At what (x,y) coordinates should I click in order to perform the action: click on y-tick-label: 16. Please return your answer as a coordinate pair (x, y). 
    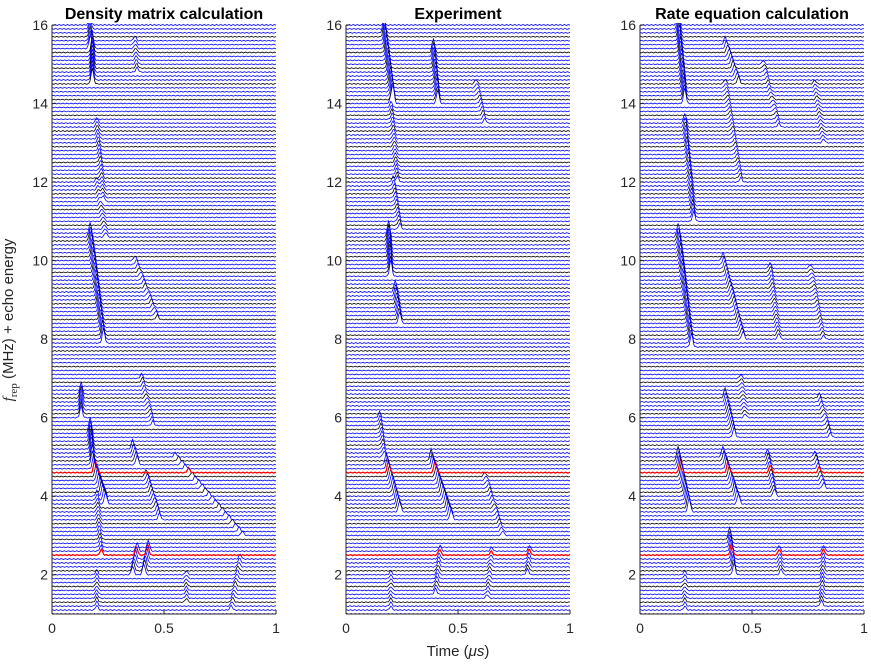
    Looking at the image, I should click on (40, 25).